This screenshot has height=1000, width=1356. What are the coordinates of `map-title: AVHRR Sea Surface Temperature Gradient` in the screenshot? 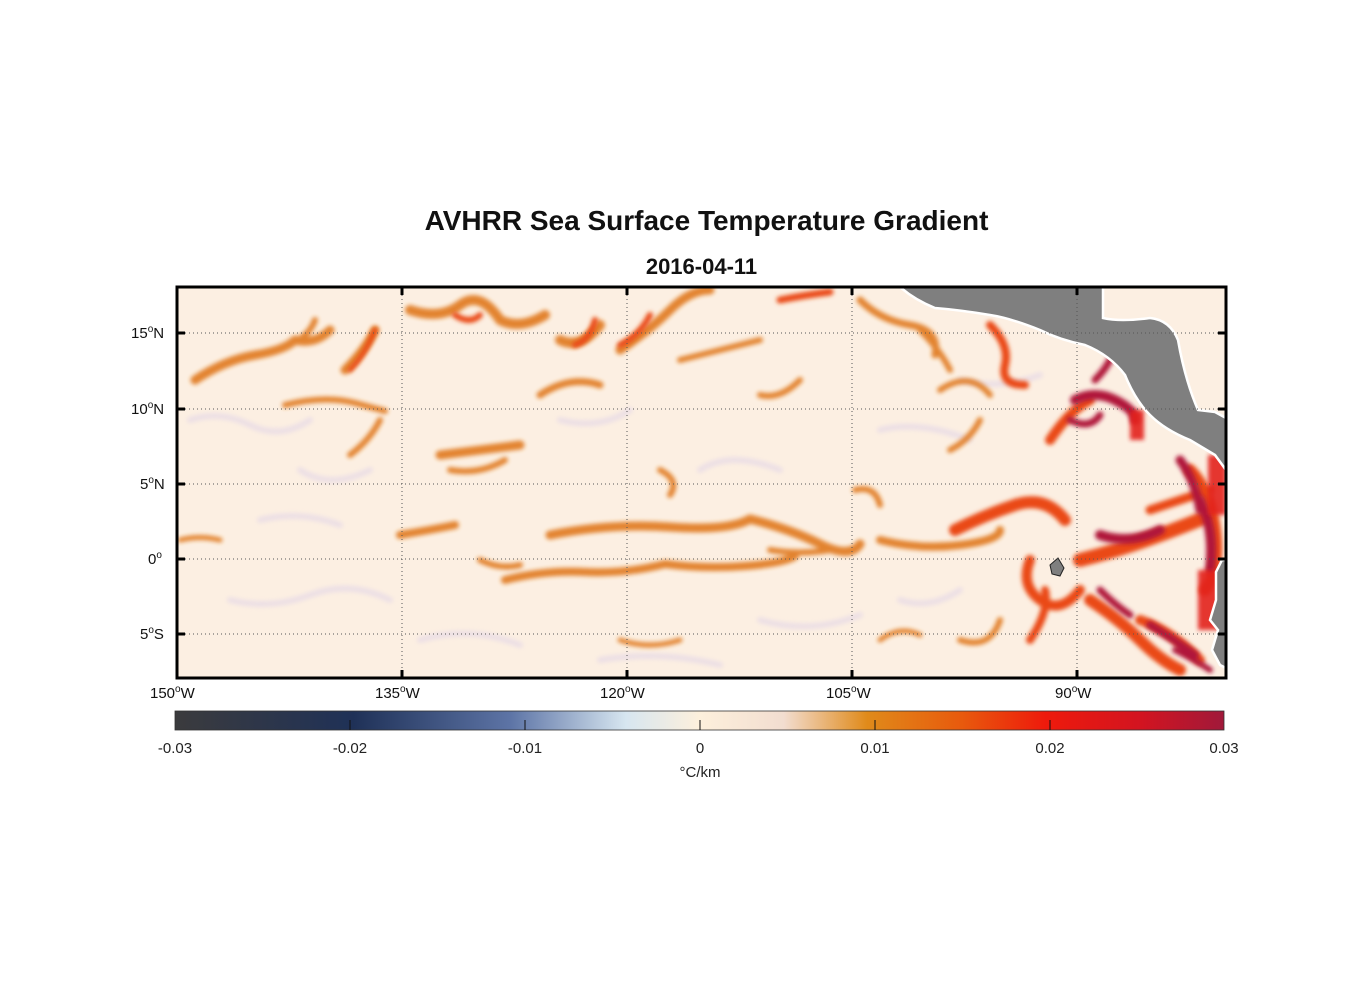 It's located at (706, 220).